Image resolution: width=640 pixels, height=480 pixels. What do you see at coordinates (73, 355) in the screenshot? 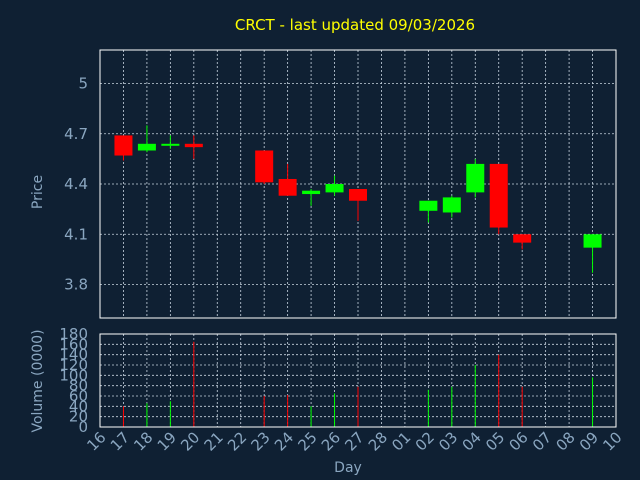
I see `volume-tick-label: 140` at bounding box center [73, 355].